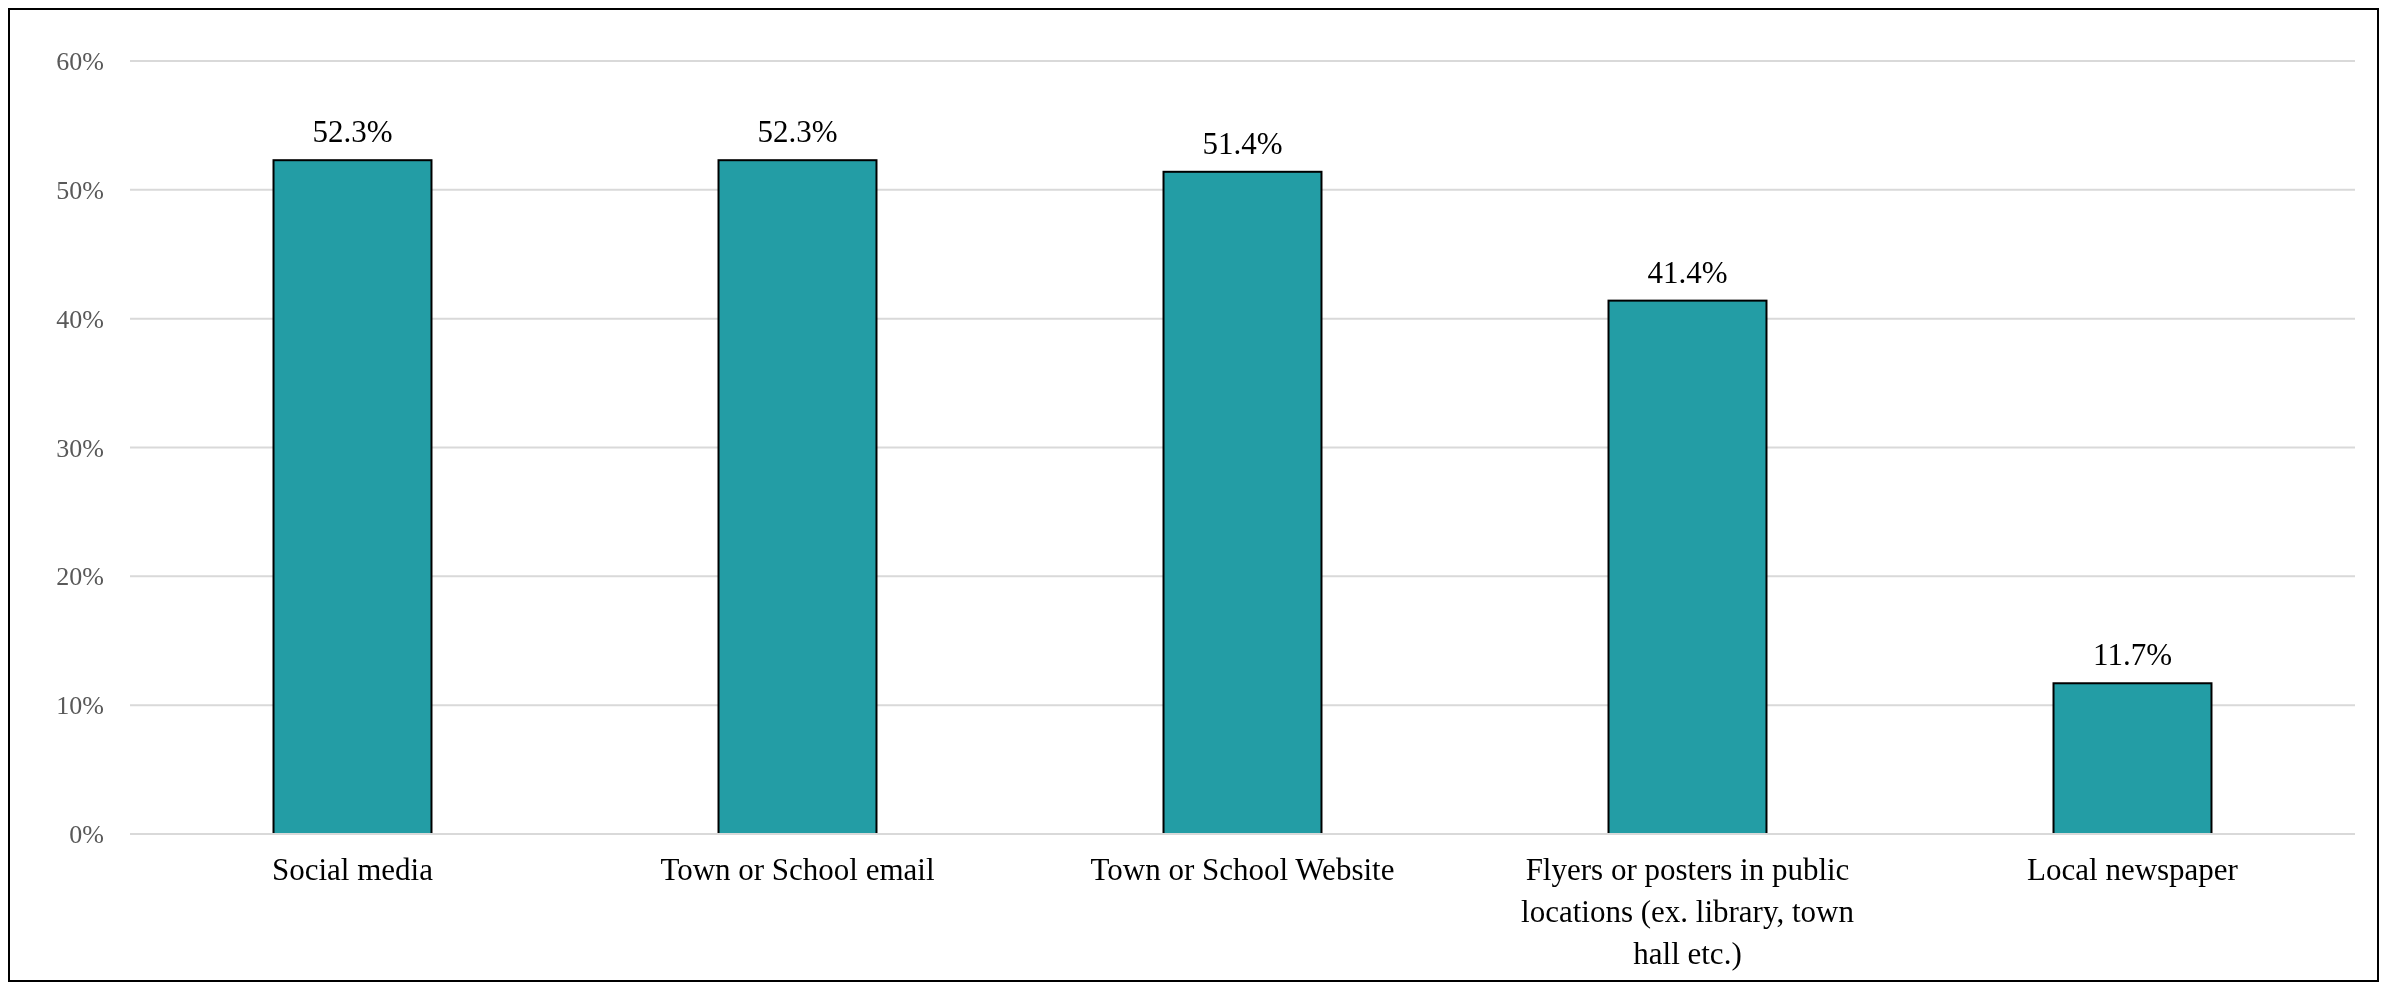  What do you see at coordinates (1688, 911) in the screenshot?
I see `x-tick-label: Flyers or posters in public locations (ex. library, town hall etc.)` at bounding box center [1688, 911].